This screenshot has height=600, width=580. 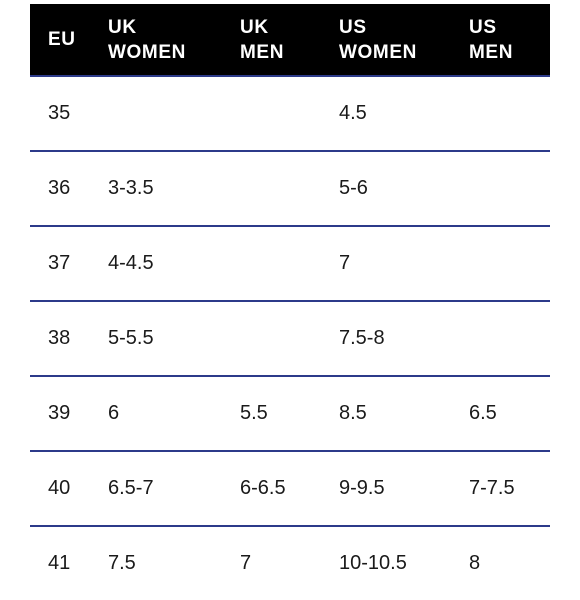 What do you see at coordinates (122, 27) in the screenshot?
I see `header-uk-women-line1: UK` at bounding box center [122, 27].